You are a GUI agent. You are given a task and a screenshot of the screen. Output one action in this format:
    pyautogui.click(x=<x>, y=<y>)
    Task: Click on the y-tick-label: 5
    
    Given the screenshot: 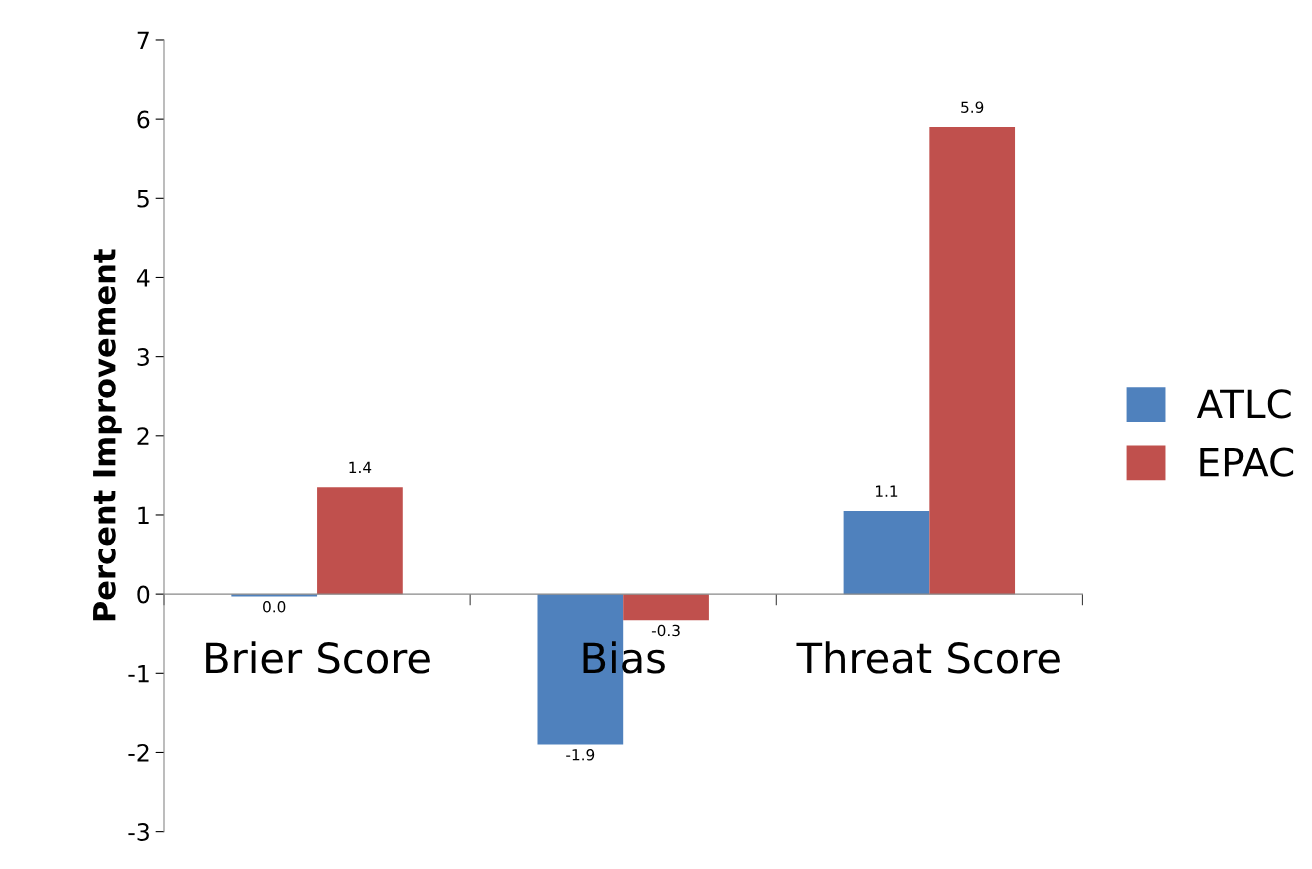 What is the action you would take?
    pyautogui.click(x=143, y=199)
    